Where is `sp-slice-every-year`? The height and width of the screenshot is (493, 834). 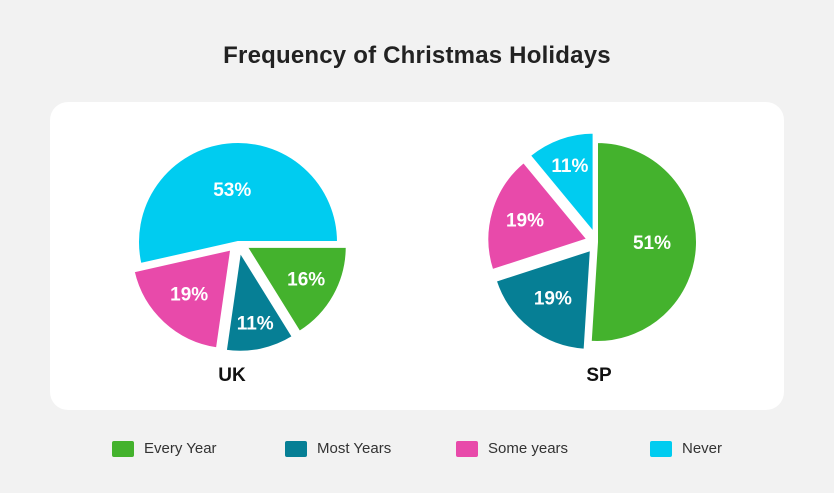 sp-slice-every-year is located at coordinates (643, 241).